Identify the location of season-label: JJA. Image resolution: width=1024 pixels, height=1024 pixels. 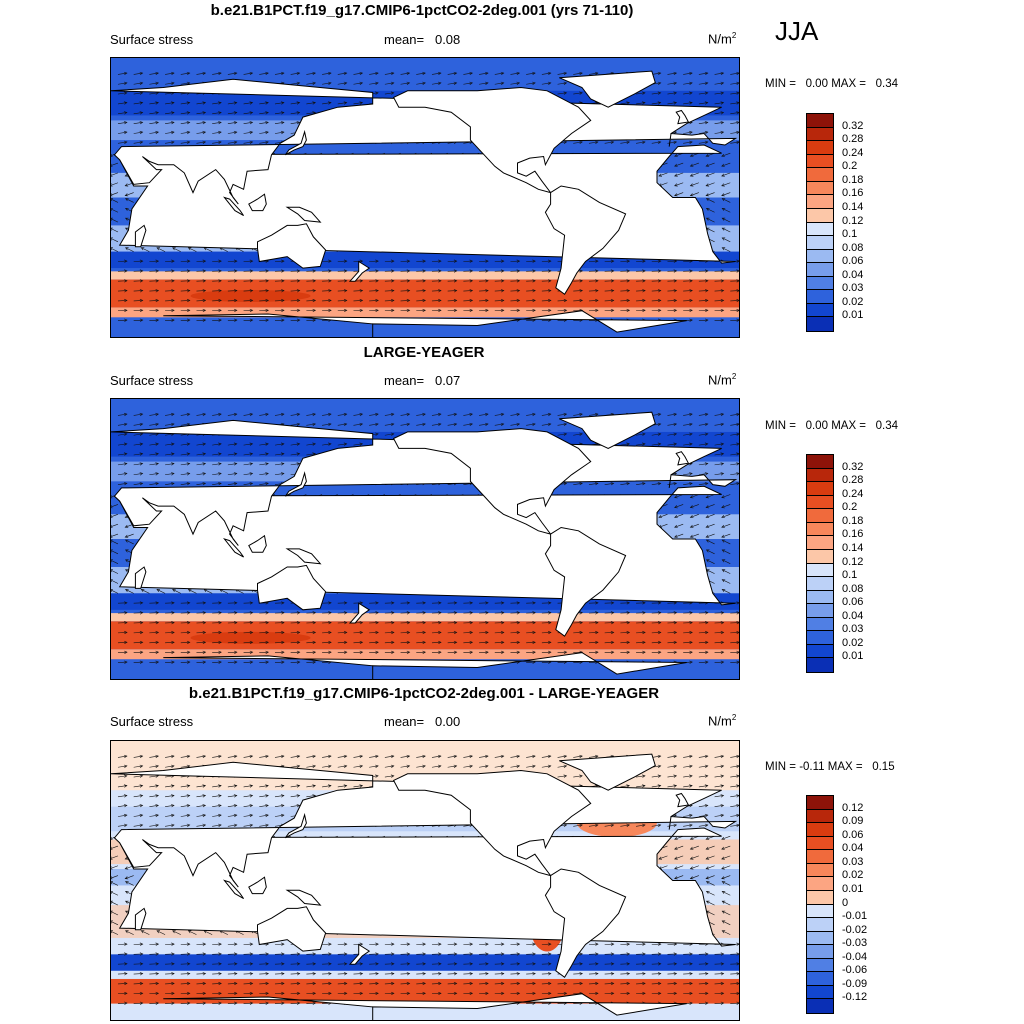
(797, 31).